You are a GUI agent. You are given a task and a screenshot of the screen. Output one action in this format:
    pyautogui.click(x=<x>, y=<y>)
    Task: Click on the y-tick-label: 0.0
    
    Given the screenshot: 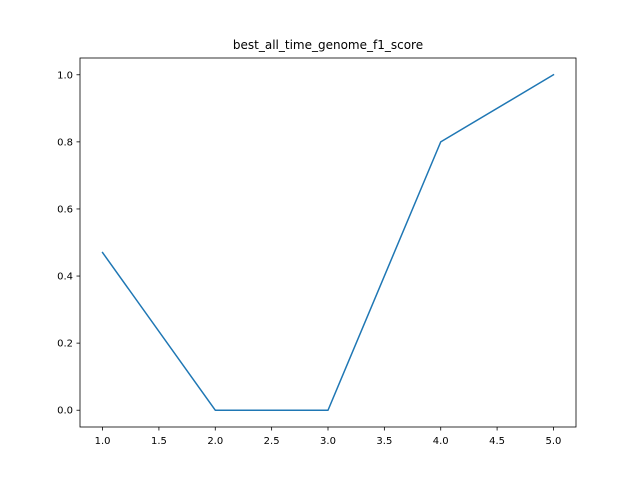 What is the action you would take?
    pyautogui.click(x=65, y=411)
    